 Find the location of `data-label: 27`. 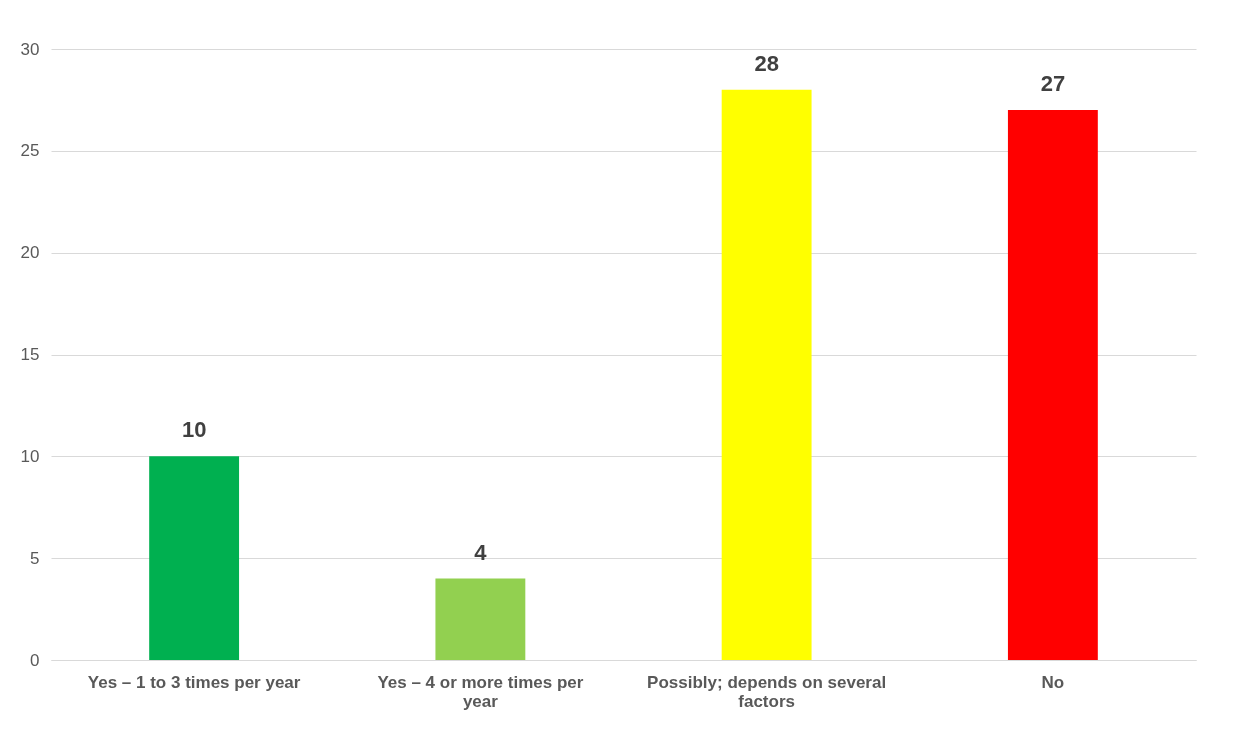

data-label: 27 is located at coordinates (1053, 84).